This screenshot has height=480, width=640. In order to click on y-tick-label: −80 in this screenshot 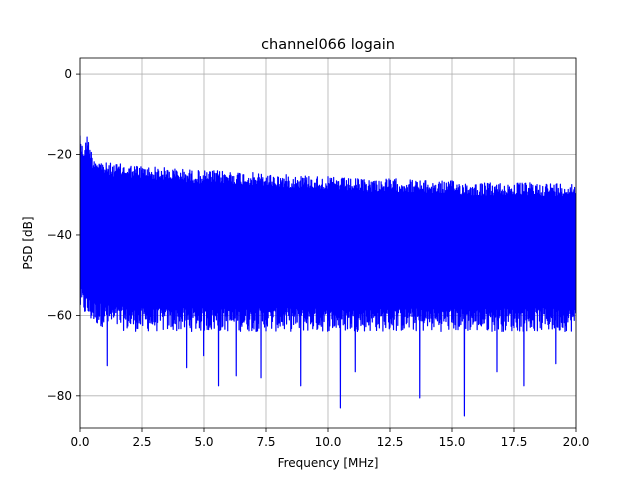, I will do `click(59, 396)`.